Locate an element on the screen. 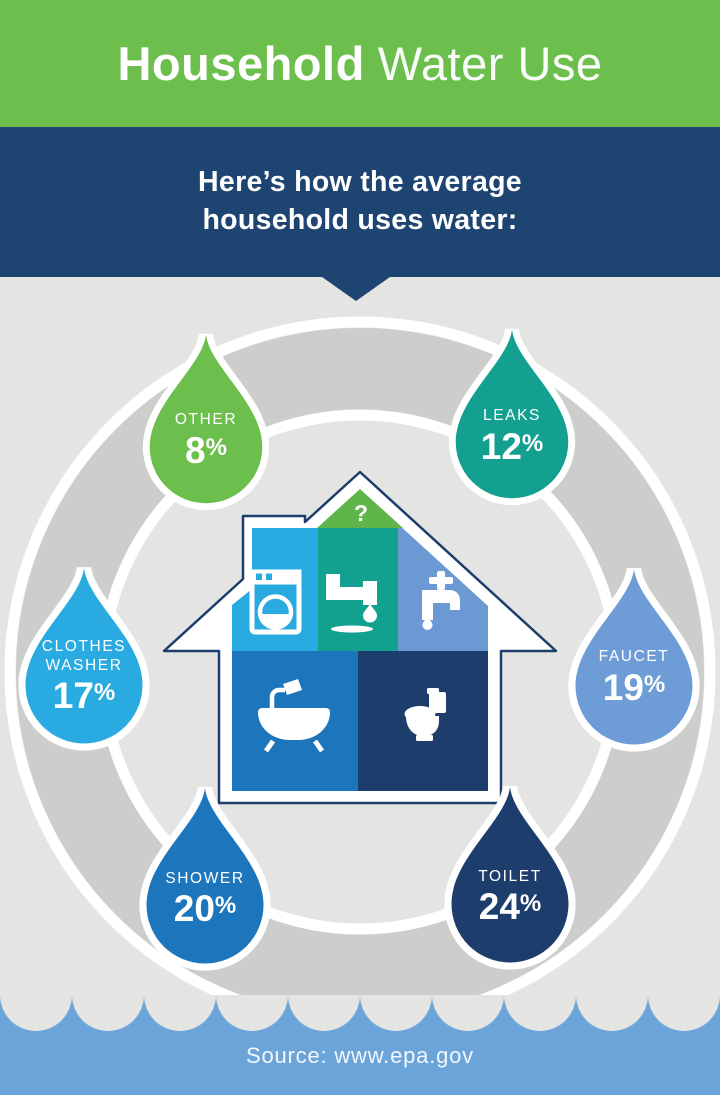 Image resolution: width=720 pixels, height=1095 pixels. svg-text: 17% is located at coordinates (84, 695).